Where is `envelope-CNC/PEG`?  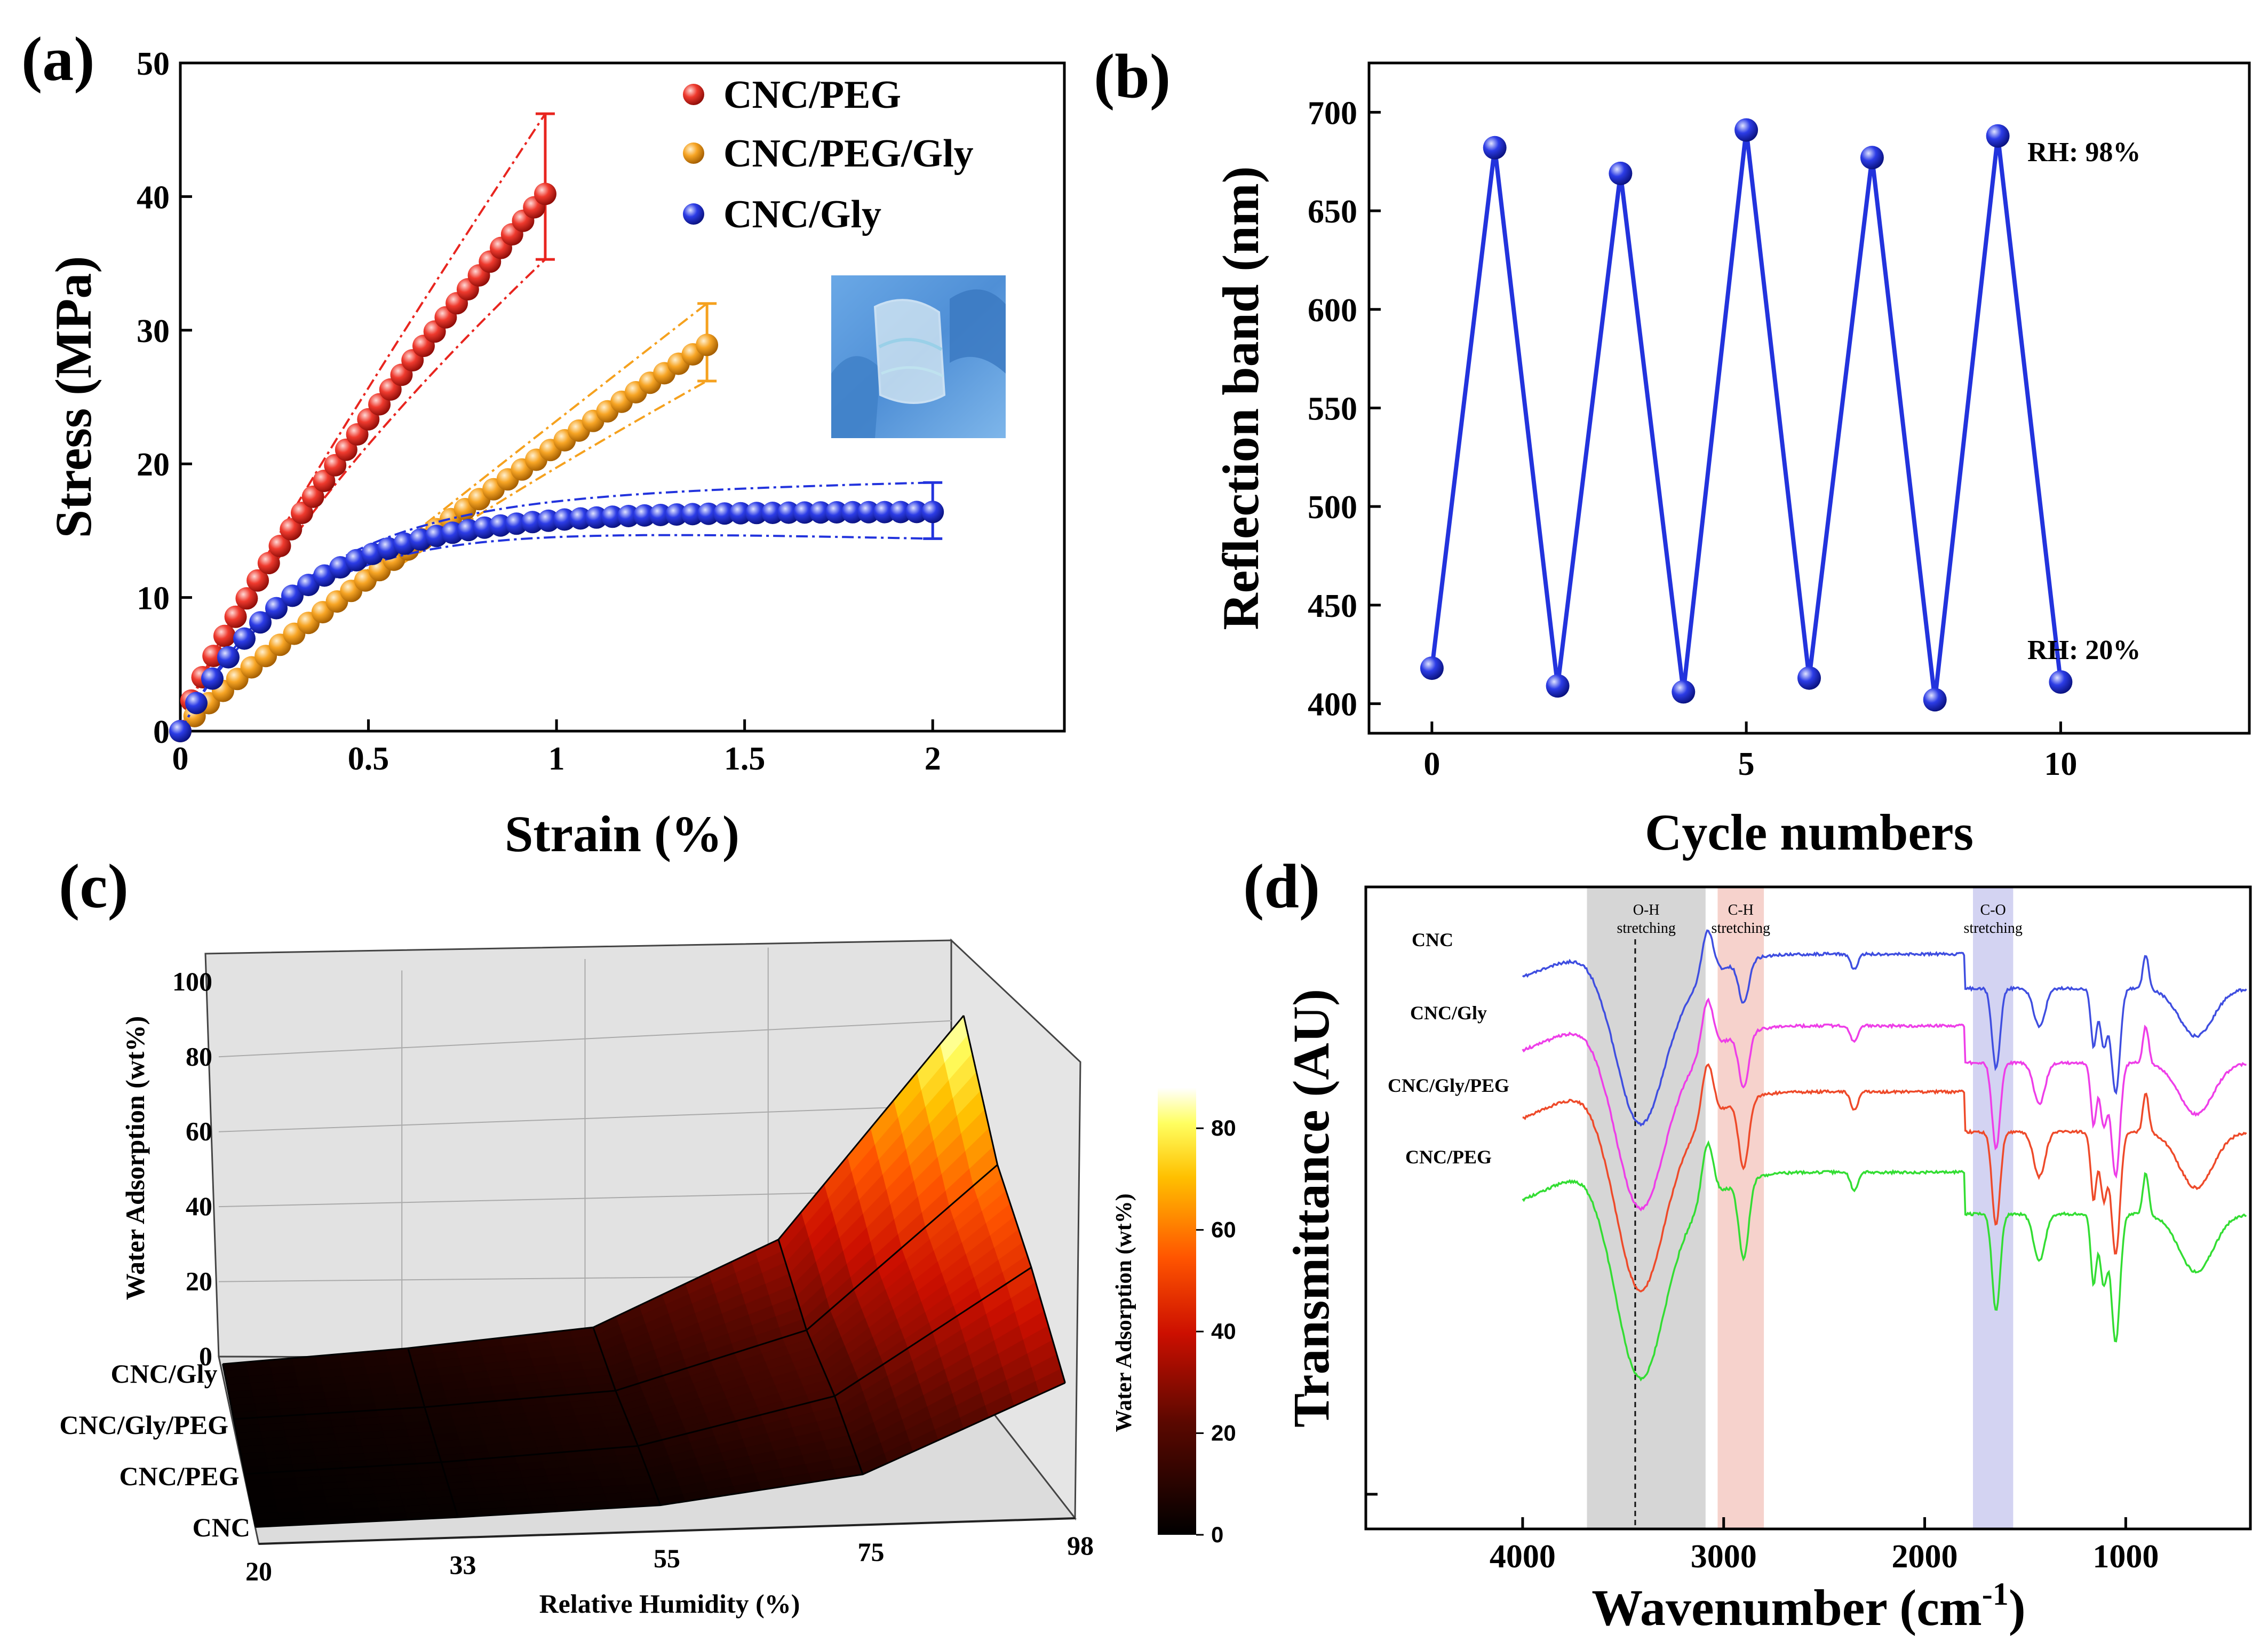
envelope-CNC/PEG is located at coordinates (363, 495).